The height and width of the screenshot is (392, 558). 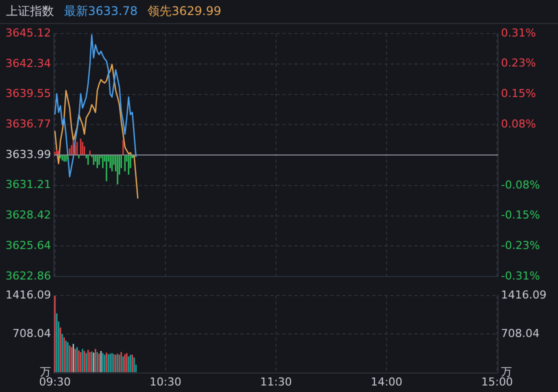 What do you see at coordinates (518, 63) in the screenshot?
I see `y2-tick-label: 0.23%` at bounding box center [518, 63].